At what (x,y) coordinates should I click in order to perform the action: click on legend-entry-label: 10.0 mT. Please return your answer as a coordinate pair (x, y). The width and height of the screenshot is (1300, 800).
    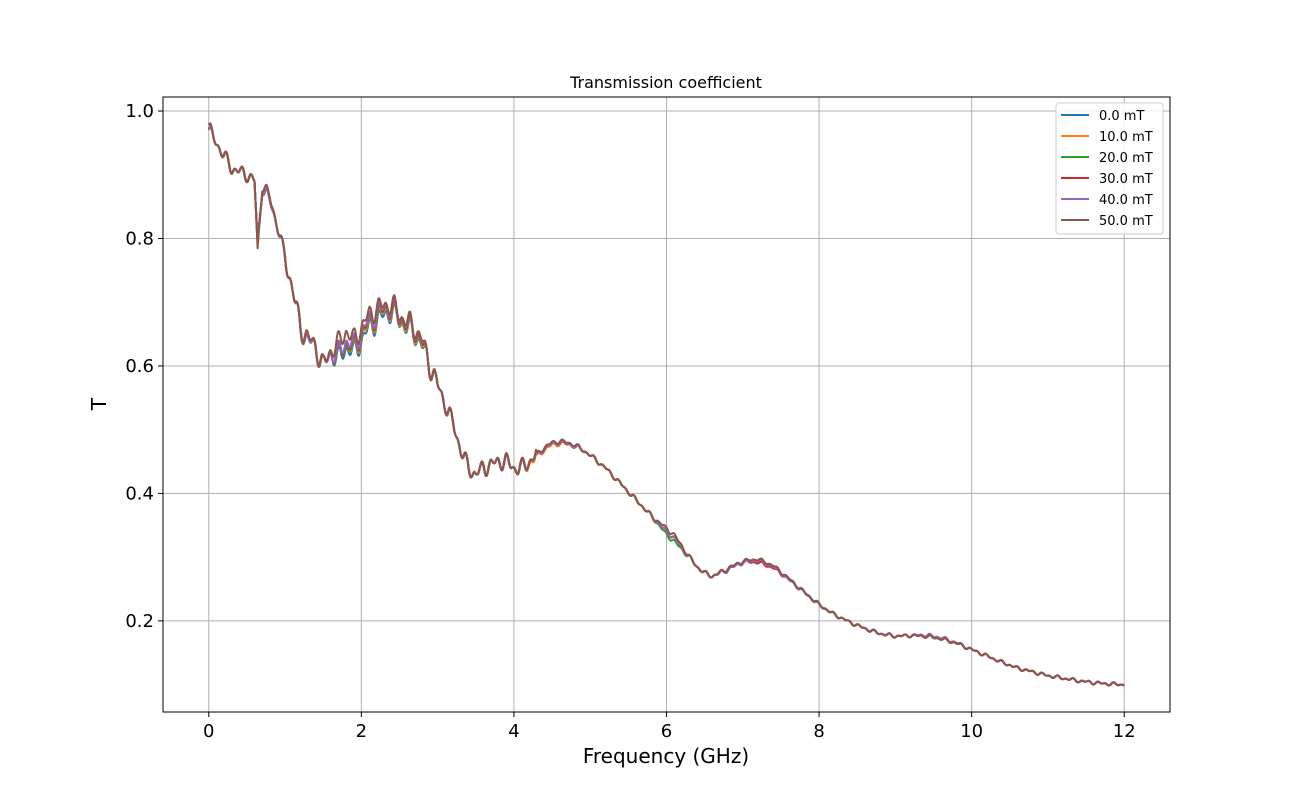
    Looking at the image, I should click on (1126, 137).